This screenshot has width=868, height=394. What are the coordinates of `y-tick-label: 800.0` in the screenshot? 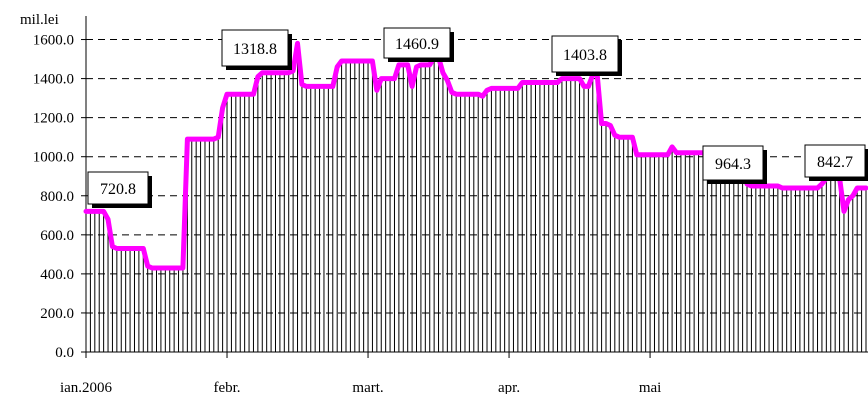 It's located at (57, 197).